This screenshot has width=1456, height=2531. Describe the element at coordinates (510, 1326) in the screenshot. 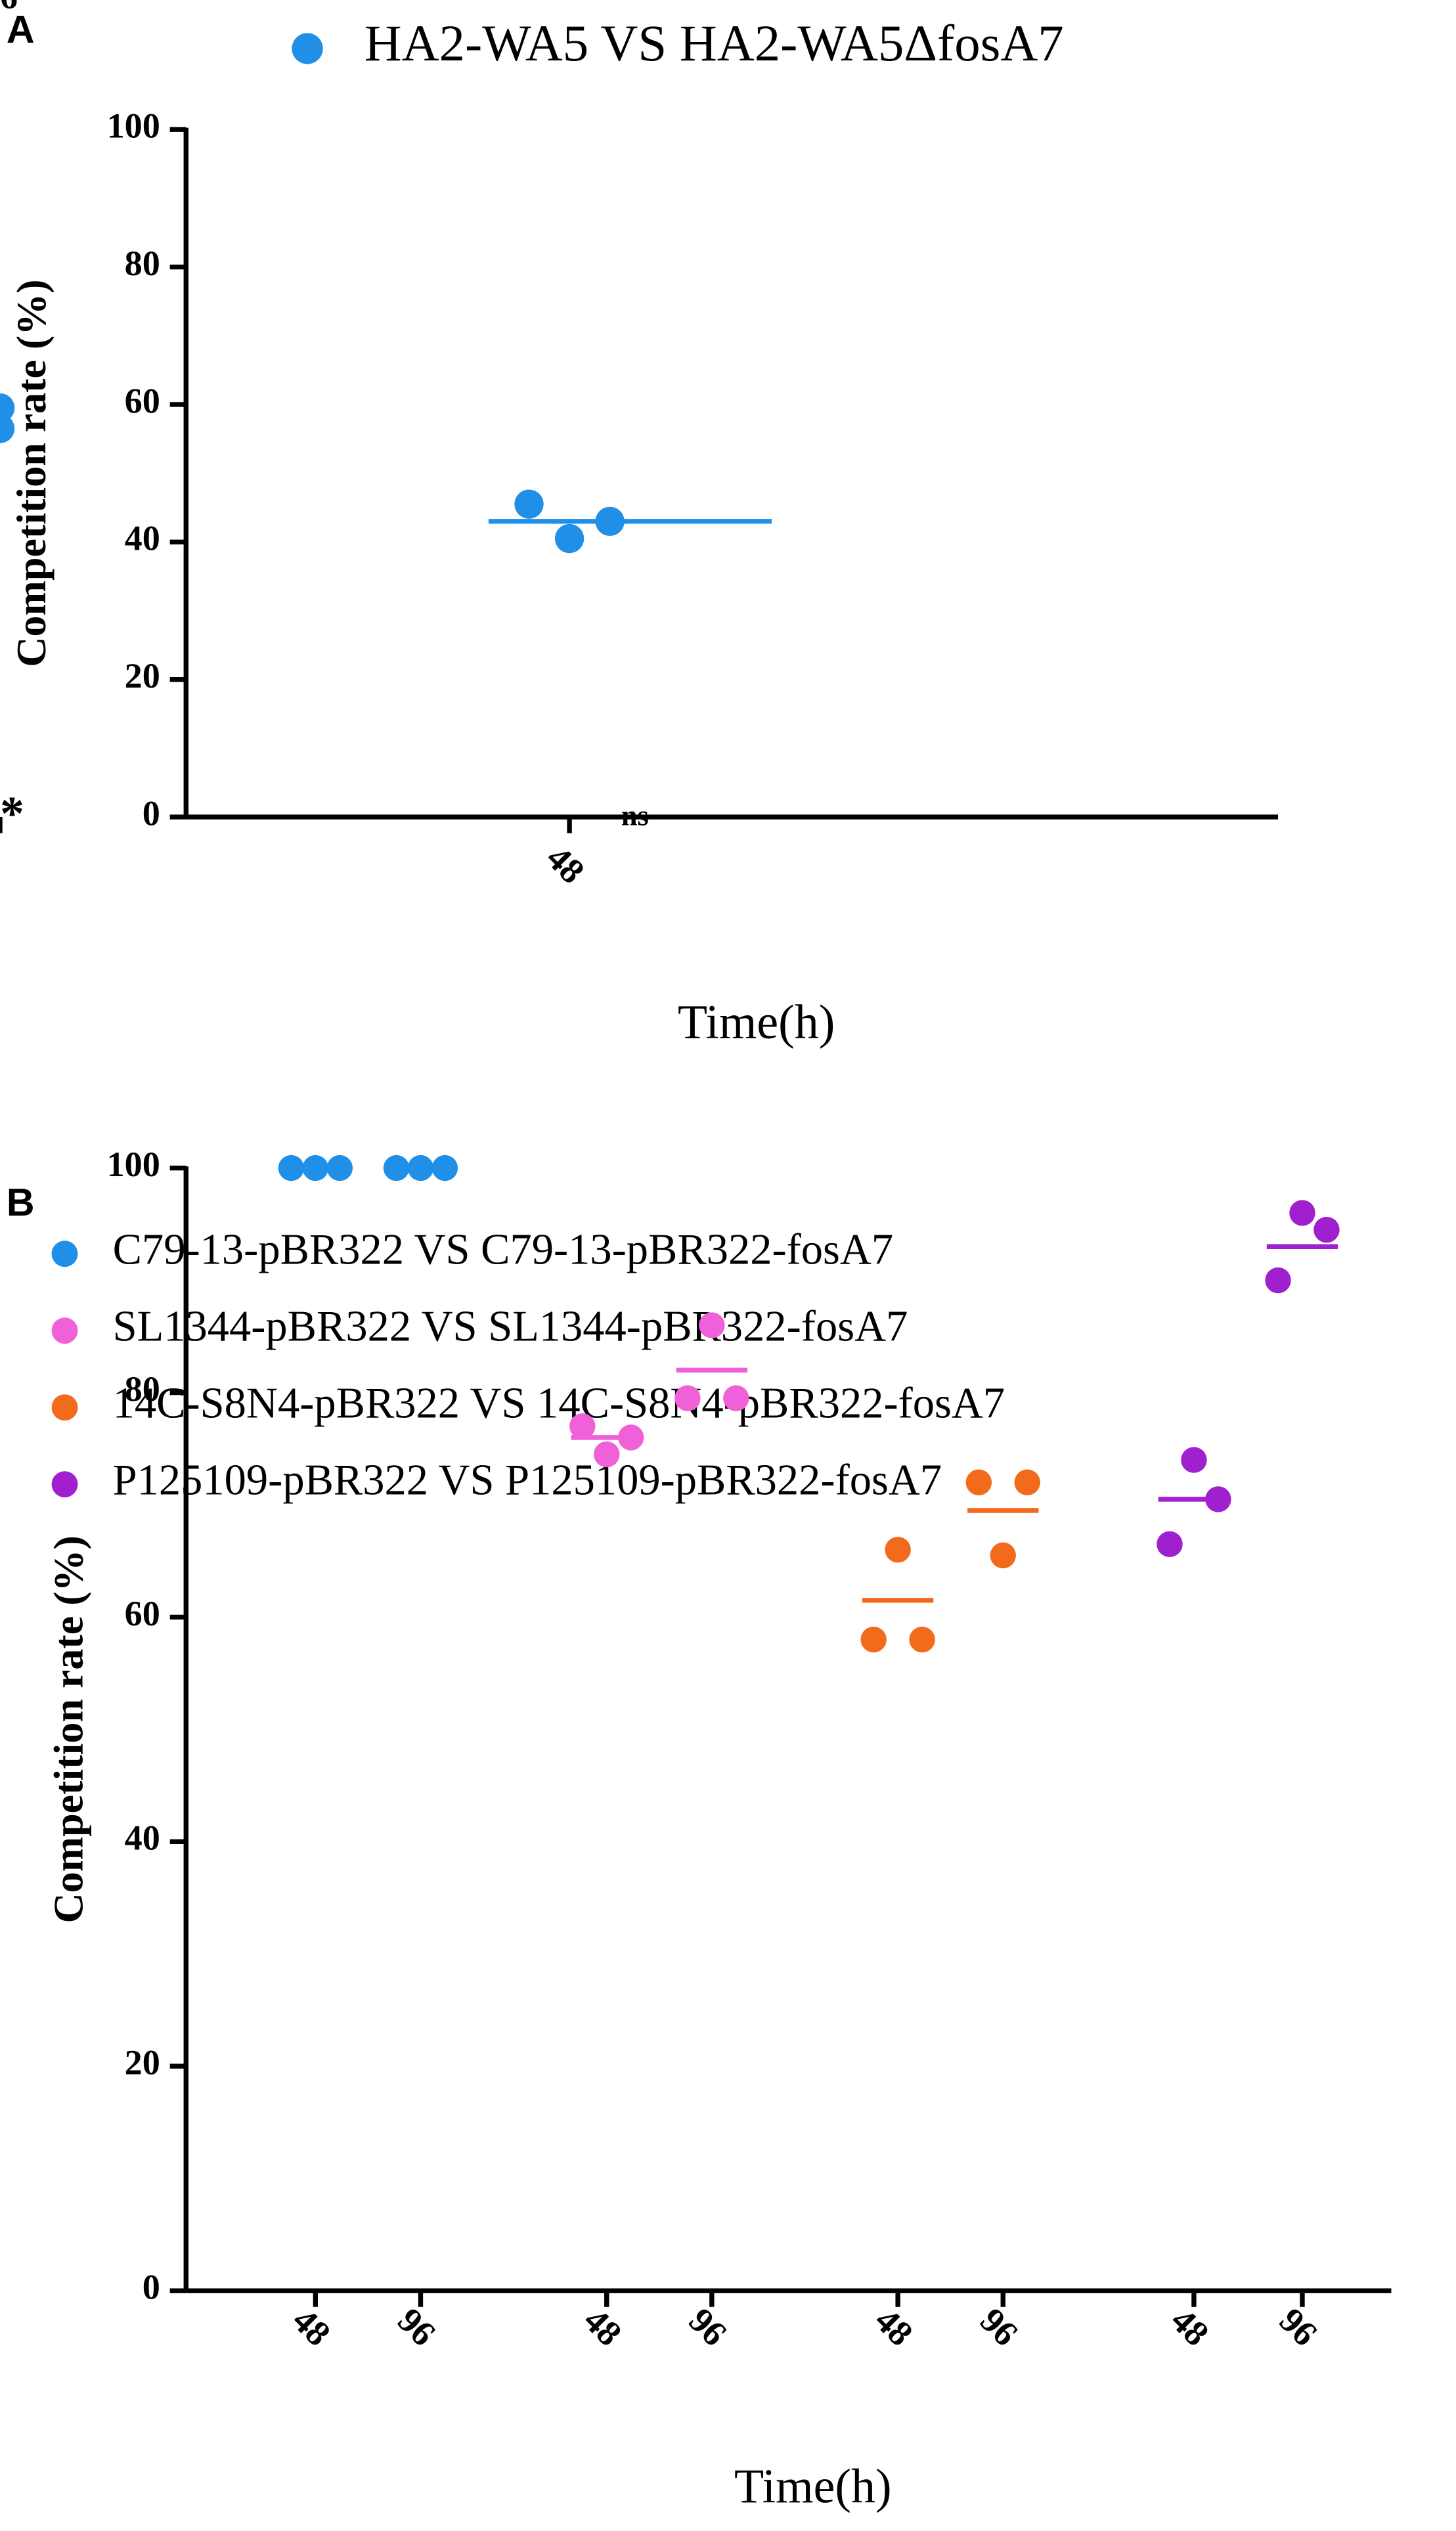

I see `legend-label: SL1344-pBR322 VS SL1344-pBR322-fosA7` at that location.